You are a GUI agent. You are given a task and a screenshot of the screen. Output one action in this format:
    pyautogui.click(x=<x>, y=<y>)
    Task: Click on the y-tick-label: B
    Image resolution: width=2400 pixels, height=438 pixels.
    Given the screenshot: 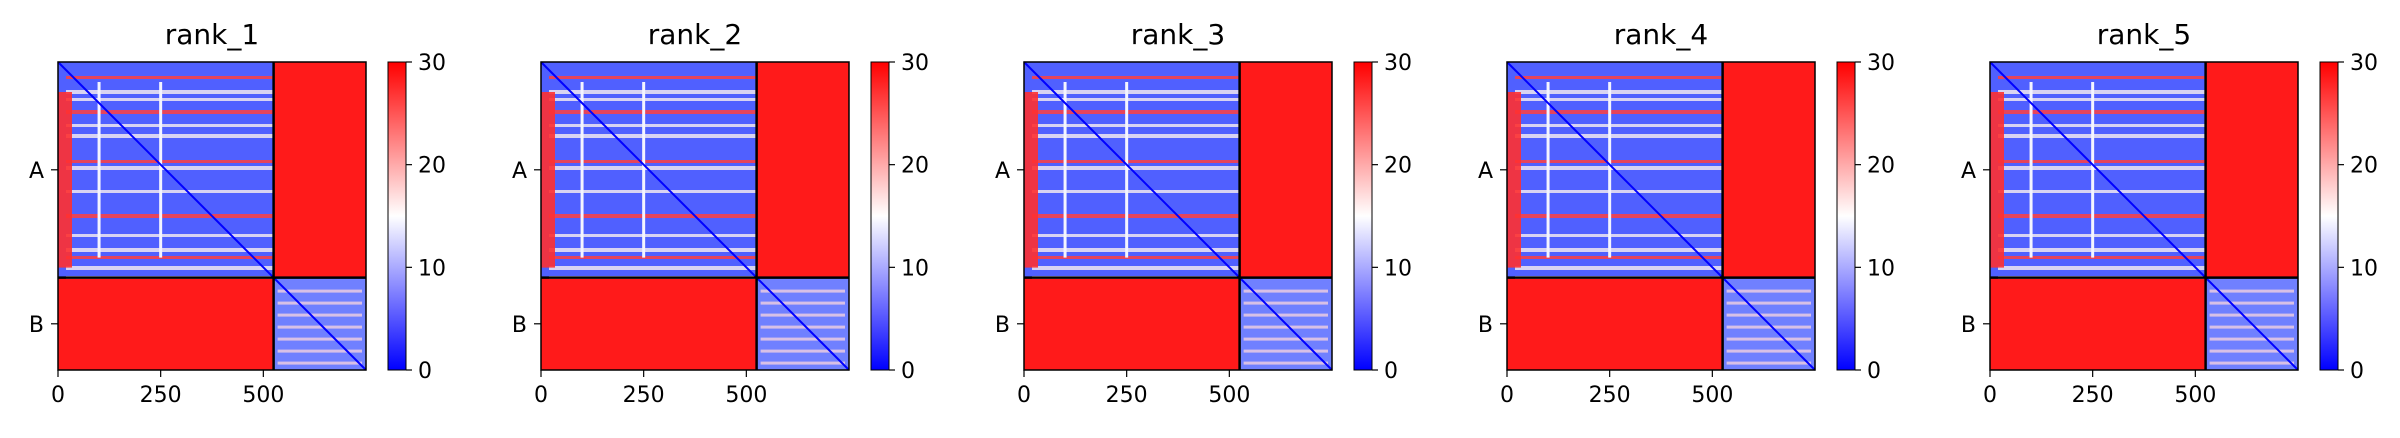 What is the action you would take?
    pyautogui.click(x=519, y=325)
    